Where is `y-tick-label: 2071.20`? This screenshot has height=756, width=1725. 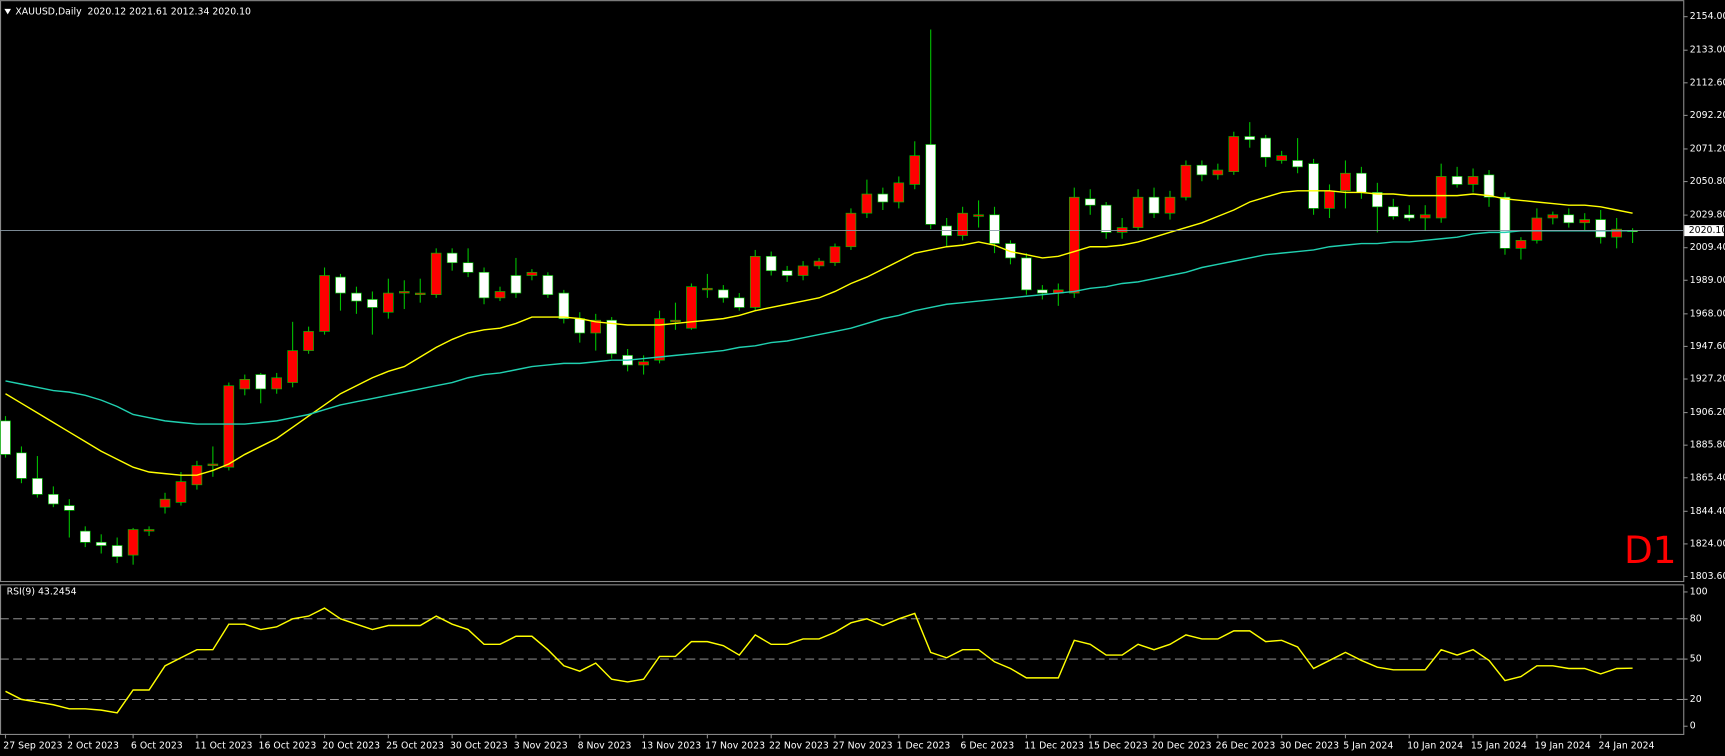
y-tick-label: 2071.20 is located at coordinates (1707, 148).